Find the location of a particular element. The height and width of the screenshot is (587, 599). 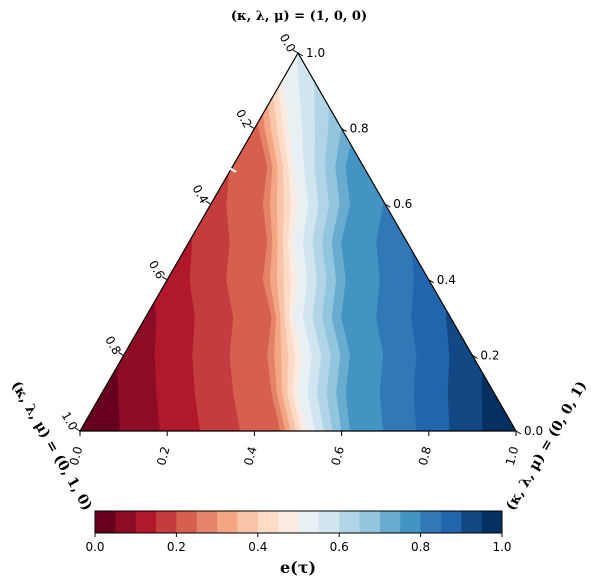

colorbar-label: e(τ) is located at coordinates (298, 567).